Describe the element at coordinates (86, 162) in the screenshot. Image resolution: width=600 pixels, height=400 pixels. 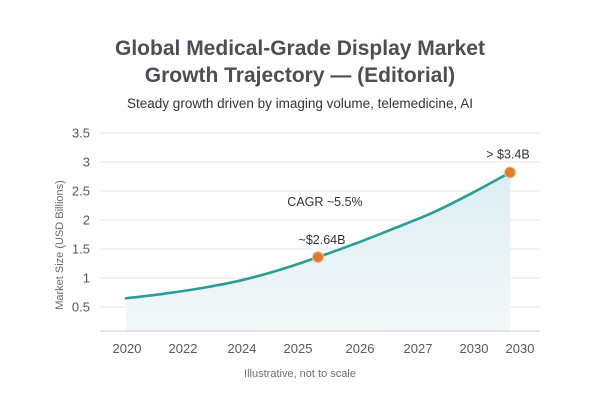
I see `y-tick-label: 3` at that location.